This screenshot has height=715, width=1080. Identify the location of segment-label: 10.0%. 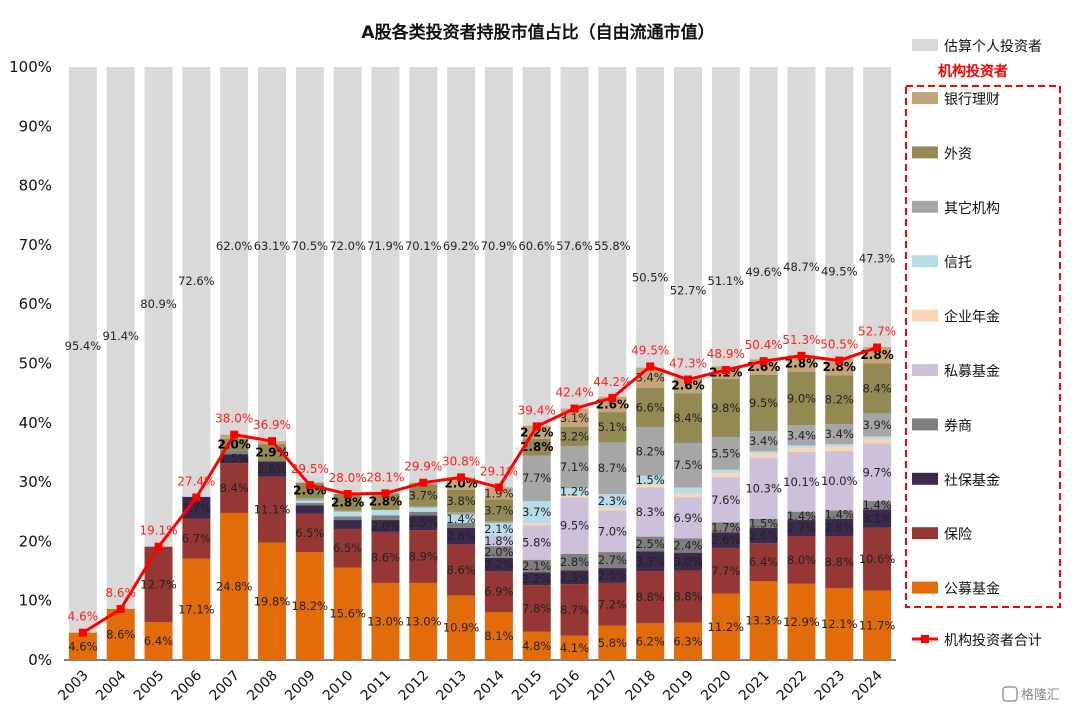
(839, 481).